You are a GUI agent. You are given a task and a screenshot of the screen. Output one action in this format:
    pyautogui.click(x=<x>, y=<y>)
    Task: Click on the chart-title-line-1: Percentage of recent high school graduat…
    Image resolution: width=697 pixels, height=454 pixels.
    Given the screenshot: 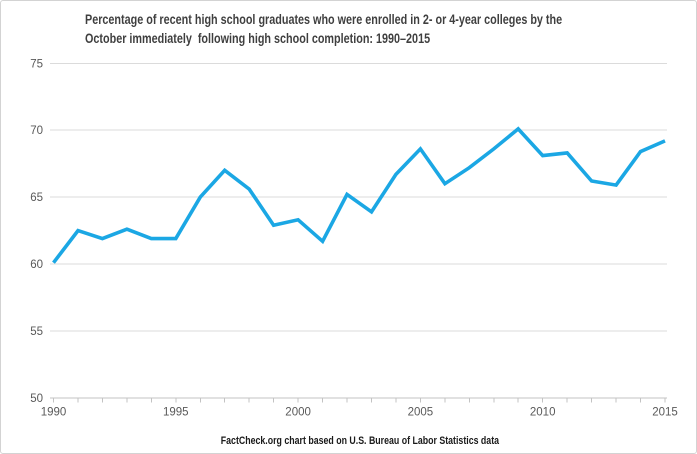 What is the action you would take?
    pyautogui.click(x=324, y=19)
    